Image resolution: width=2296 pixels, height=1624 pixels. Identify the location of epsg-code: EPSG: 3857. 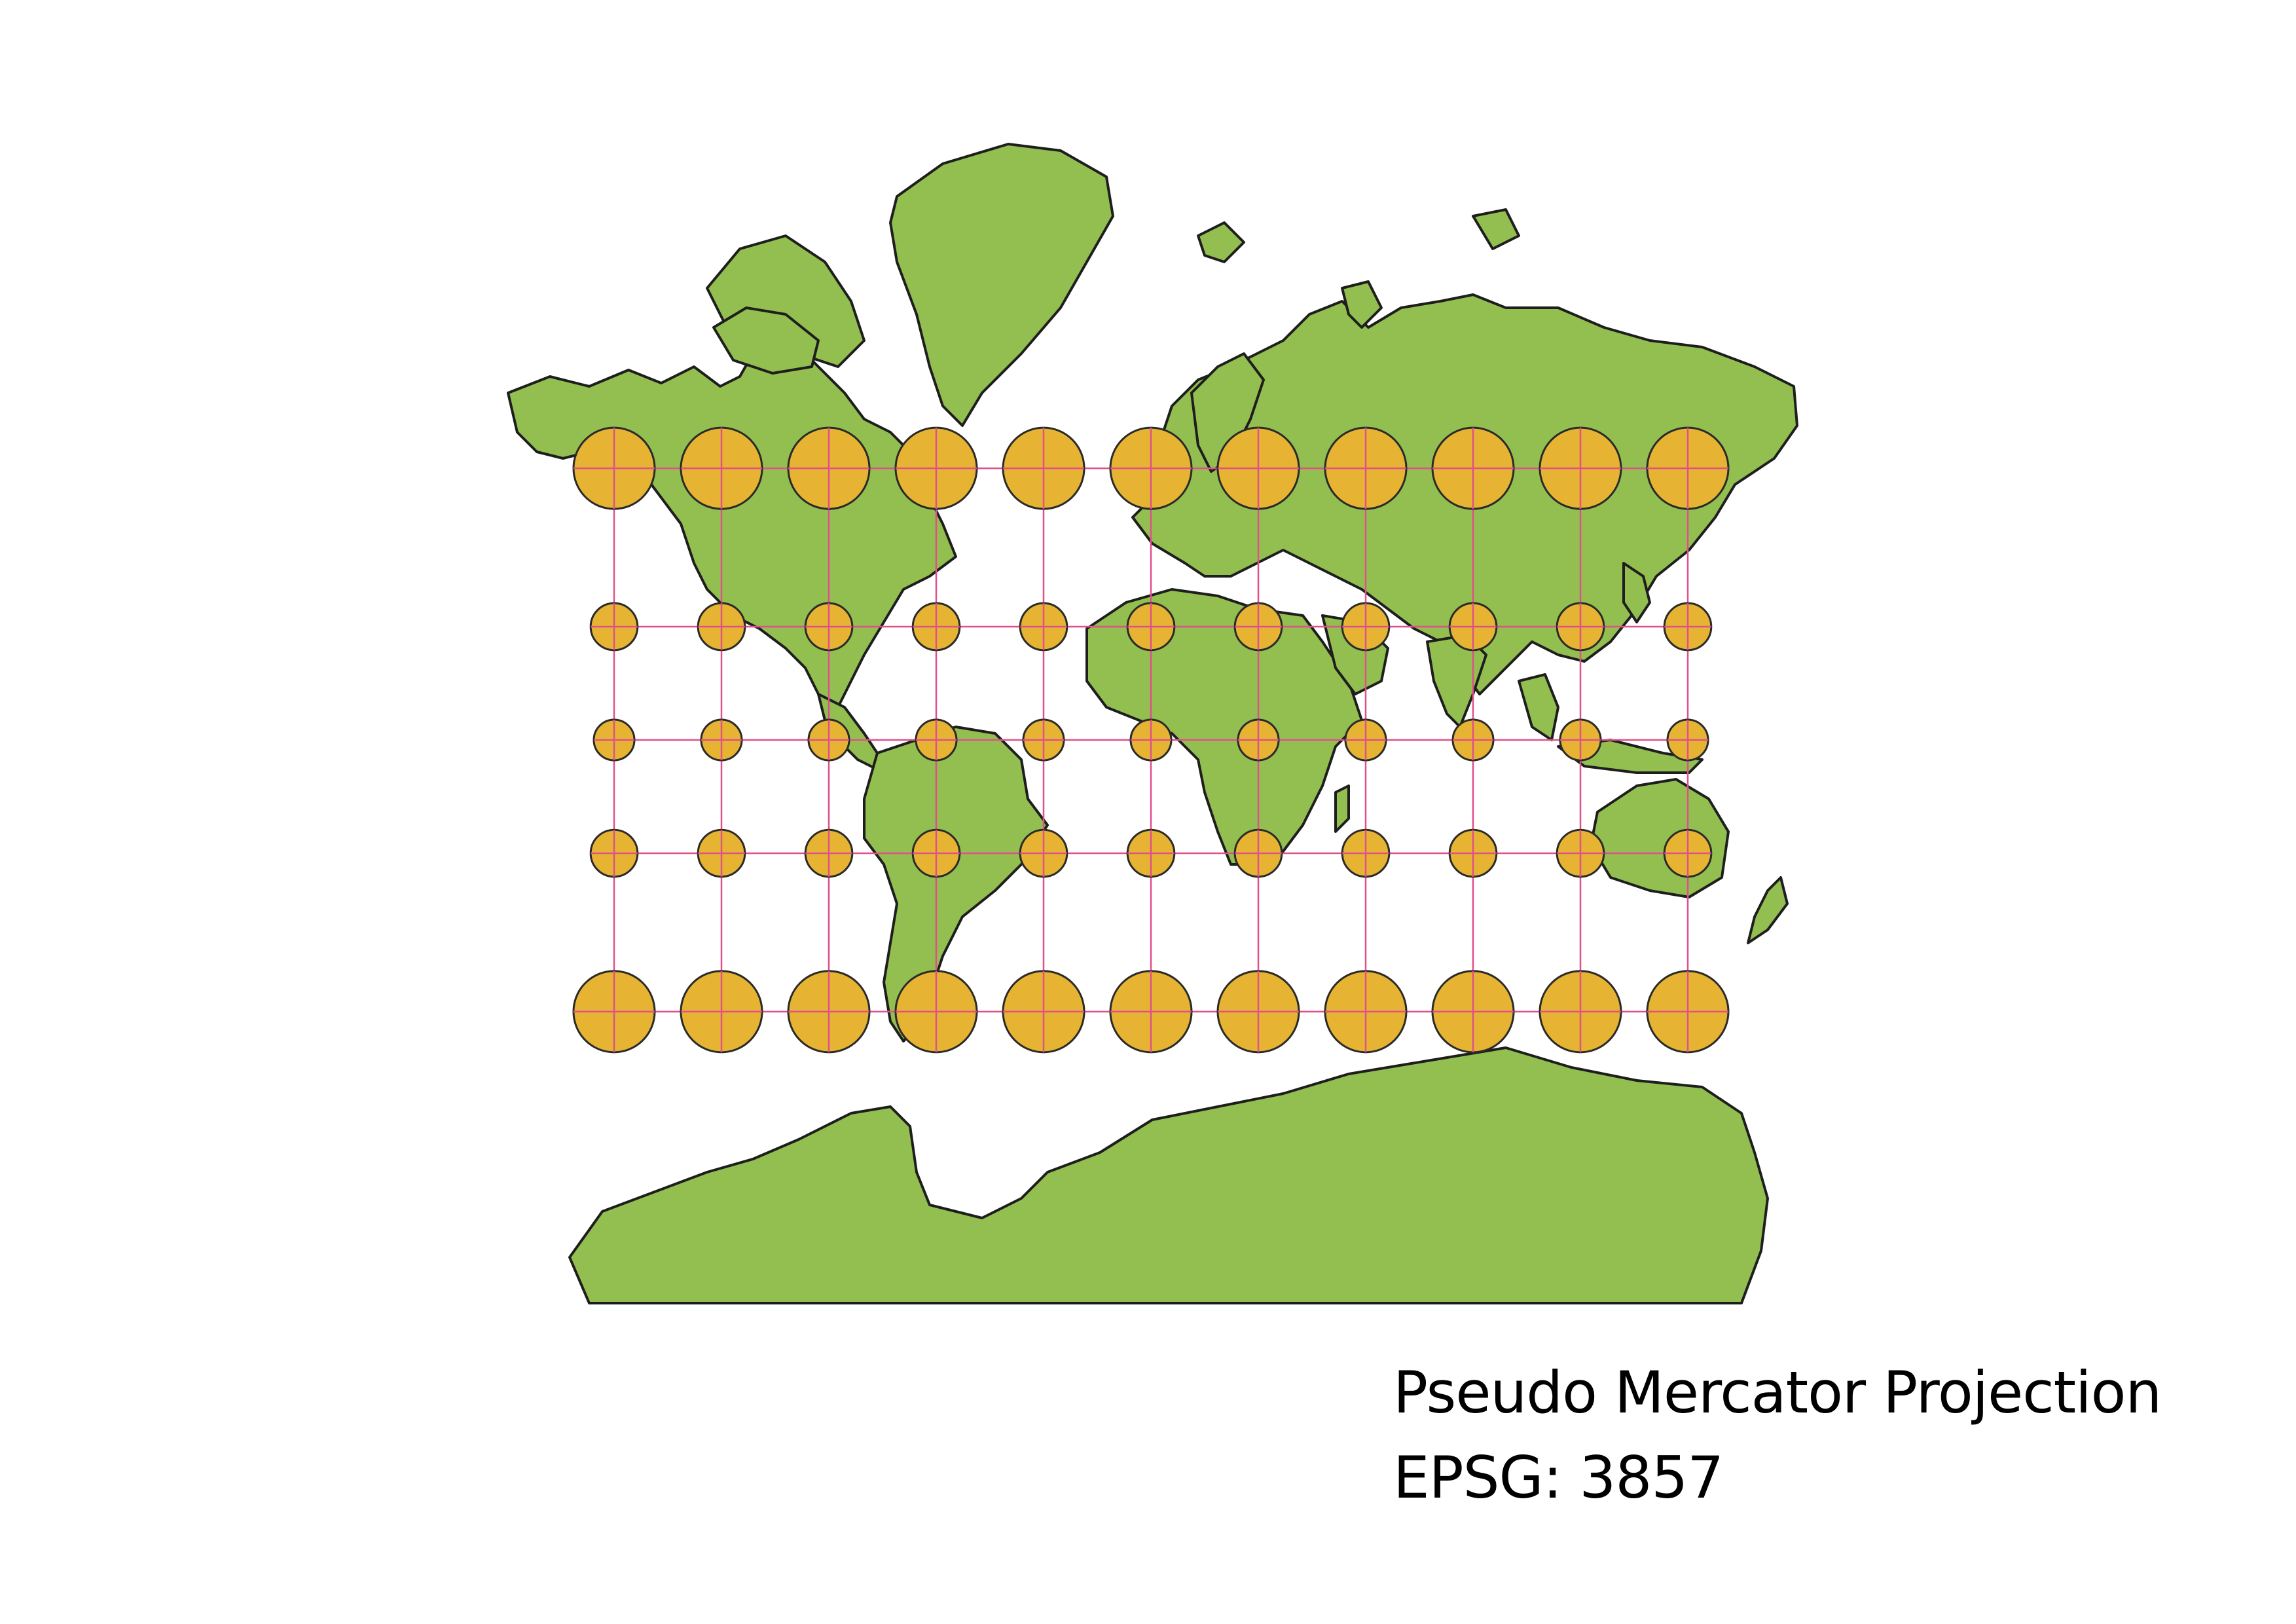
(1558, 1477).